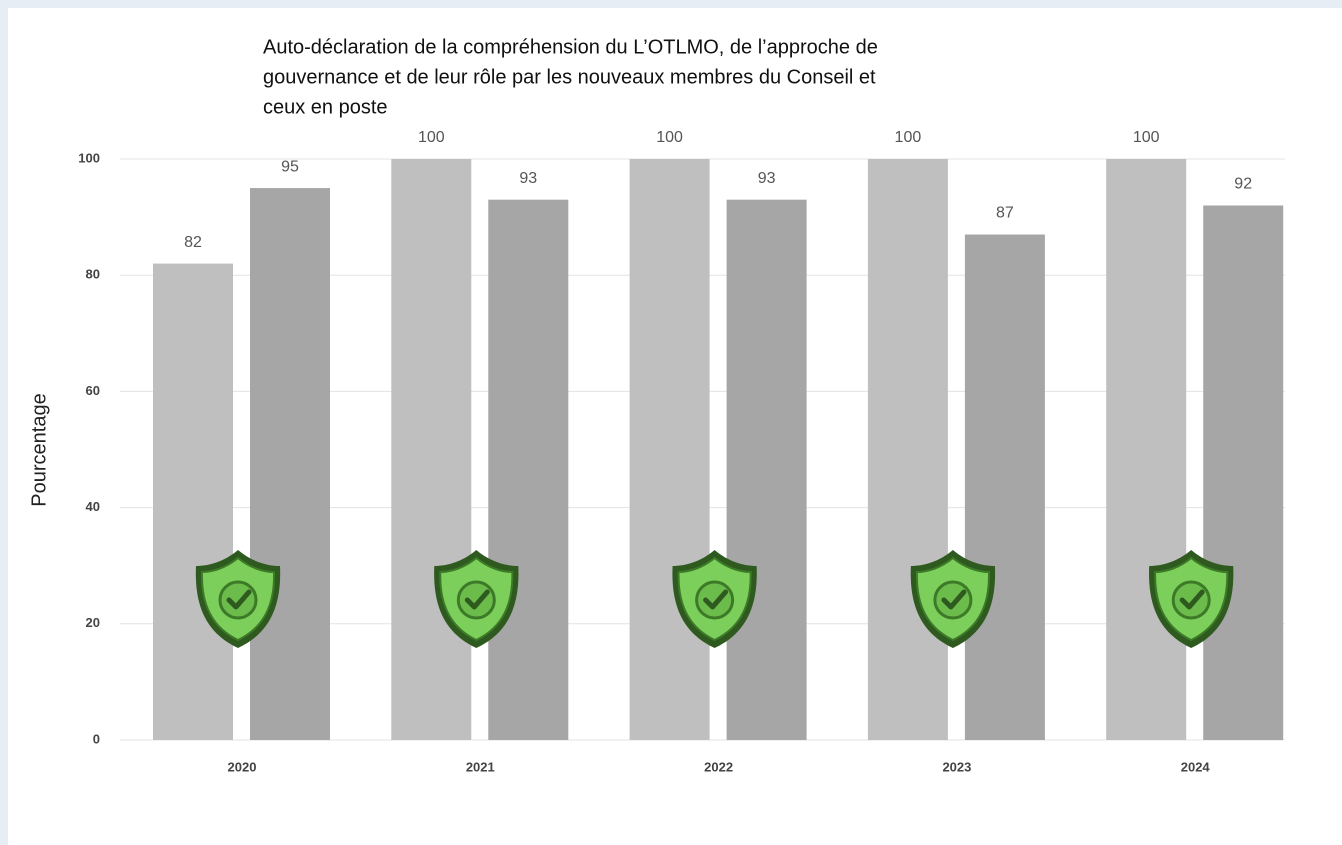  What do you see at coordinates (242, 766) in the screenshot?
I see `x-tick-label: 2020` at bounding box center [242, 766].